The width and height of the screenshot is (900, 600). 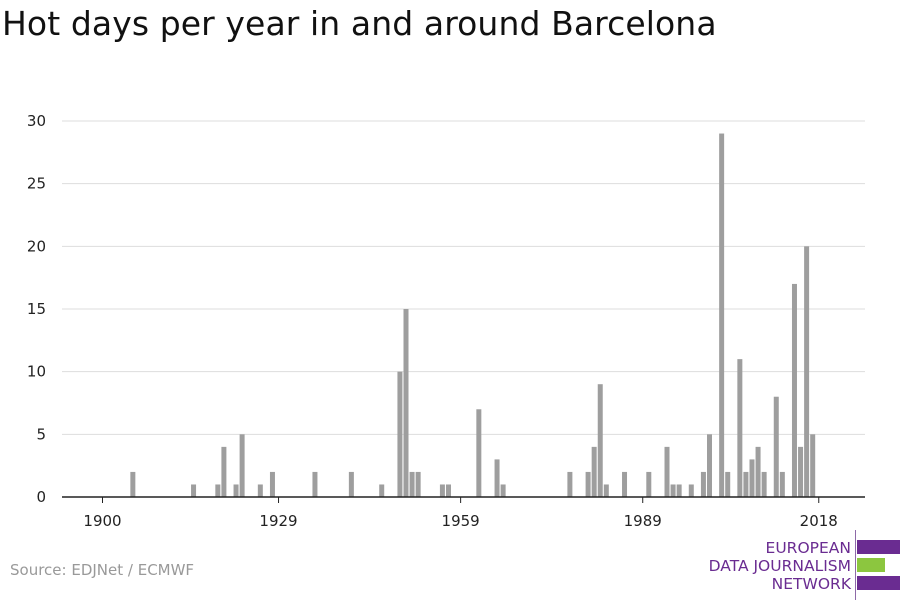 What do you see at coordinates (448, 490) in the screenshot?
I see `bar-1957` at bounding box center [448, 490].